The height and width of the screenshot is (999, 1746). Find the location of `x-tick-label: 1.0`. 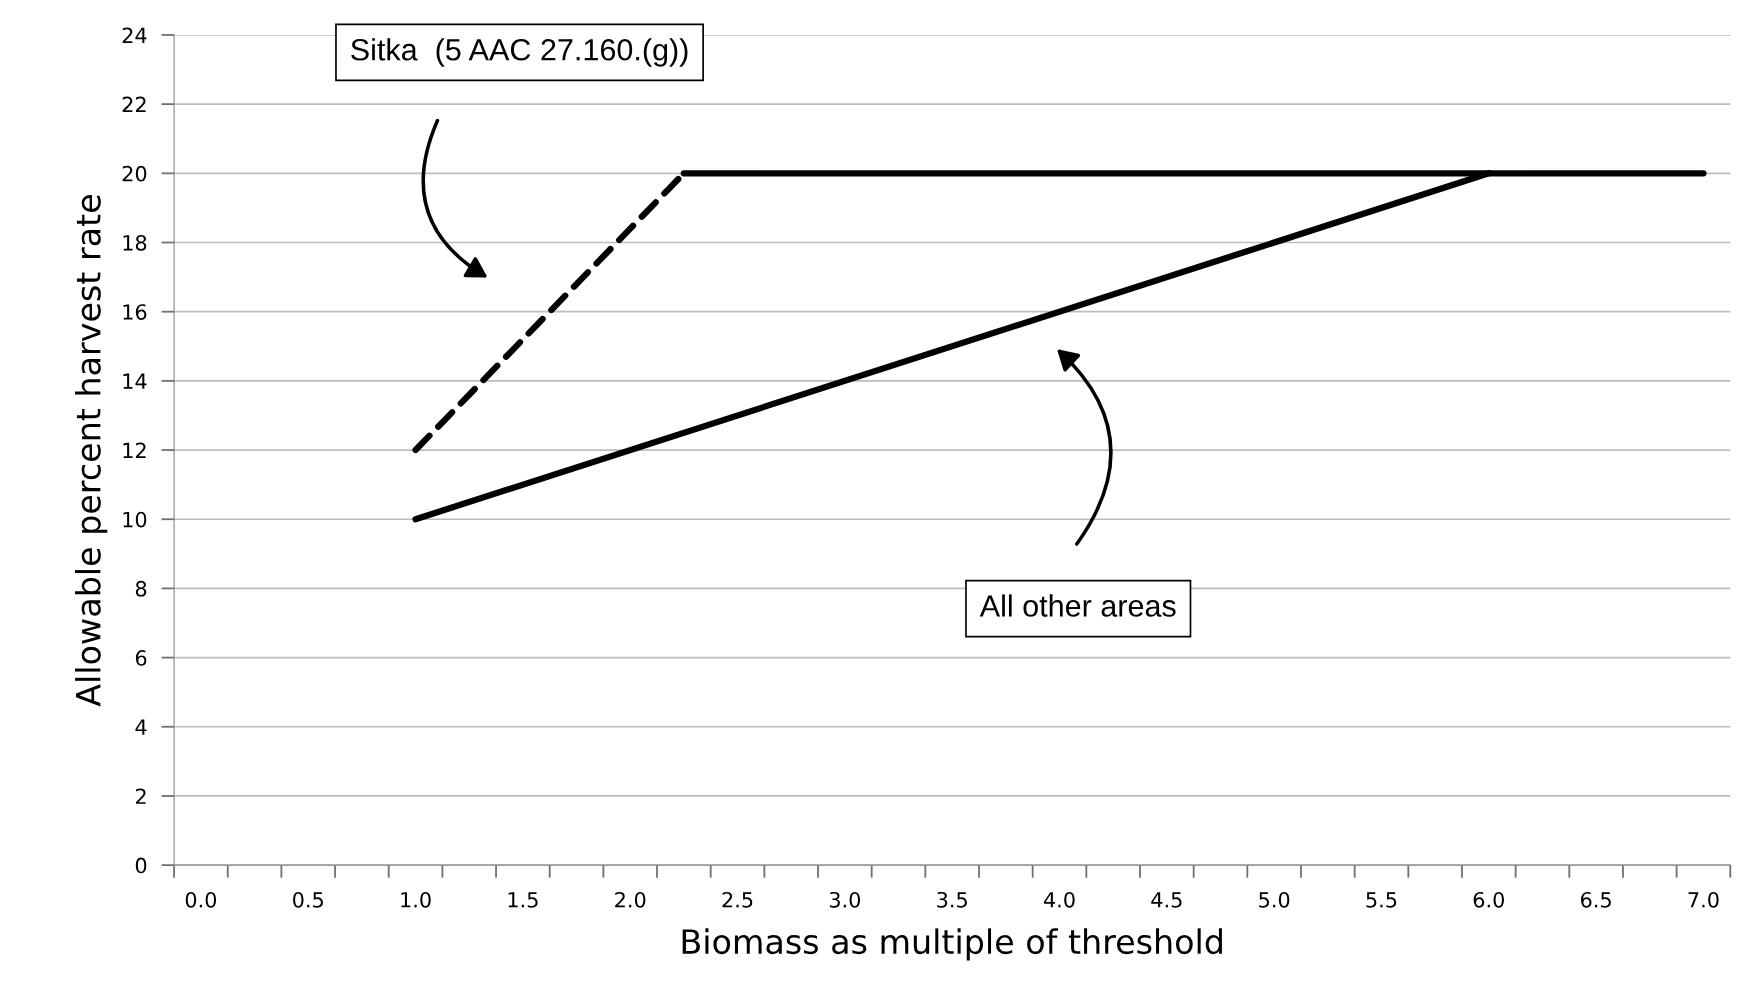

x-tick-label: 1.0 is located at coordinates (416, 899).